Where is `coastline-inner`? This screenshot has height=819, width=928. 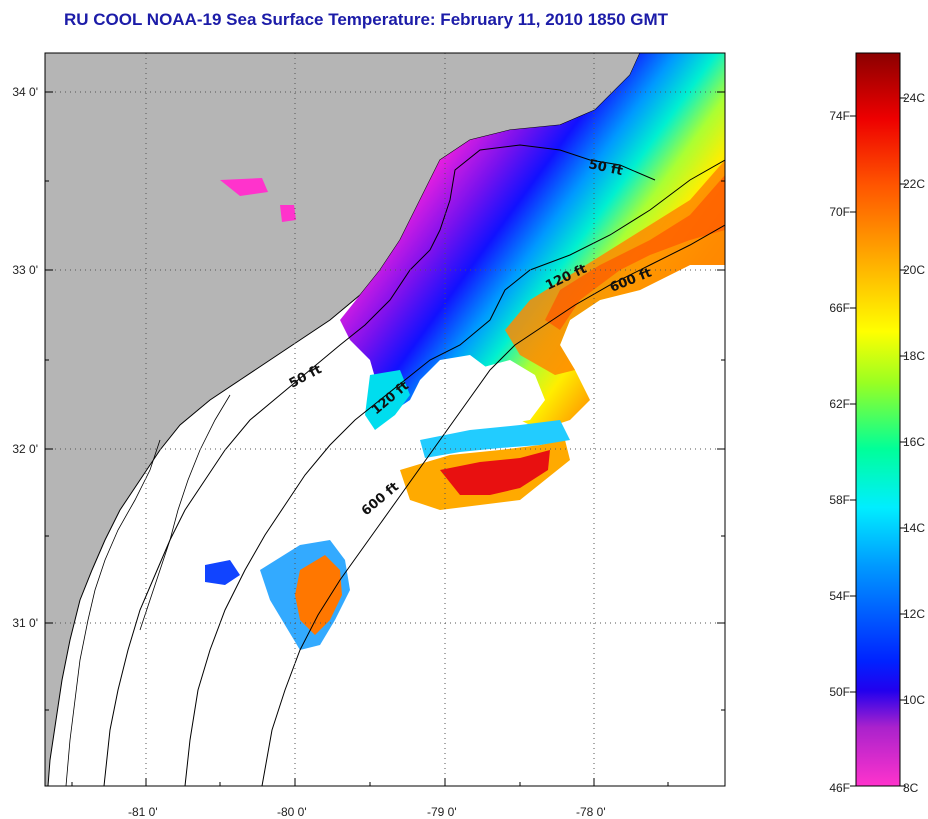
coastline-inner is located at coordinates (148, 590).